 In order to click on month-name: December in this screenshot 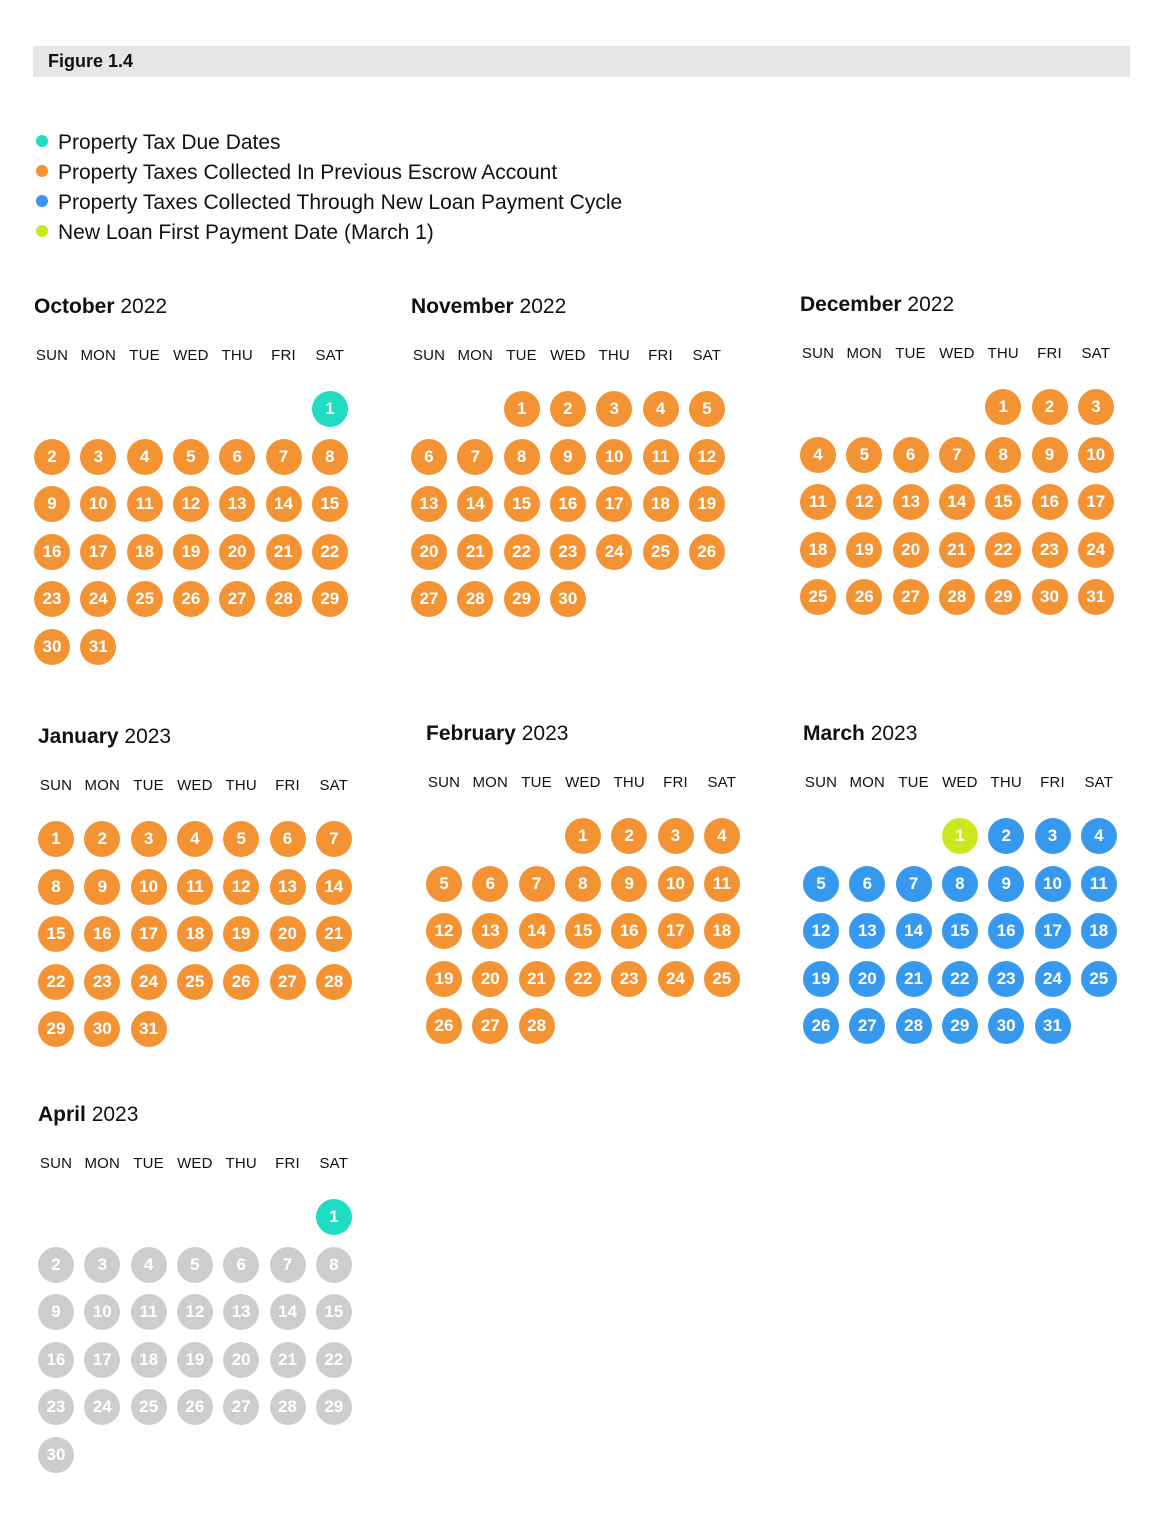, I will do `click(851, 304)`.